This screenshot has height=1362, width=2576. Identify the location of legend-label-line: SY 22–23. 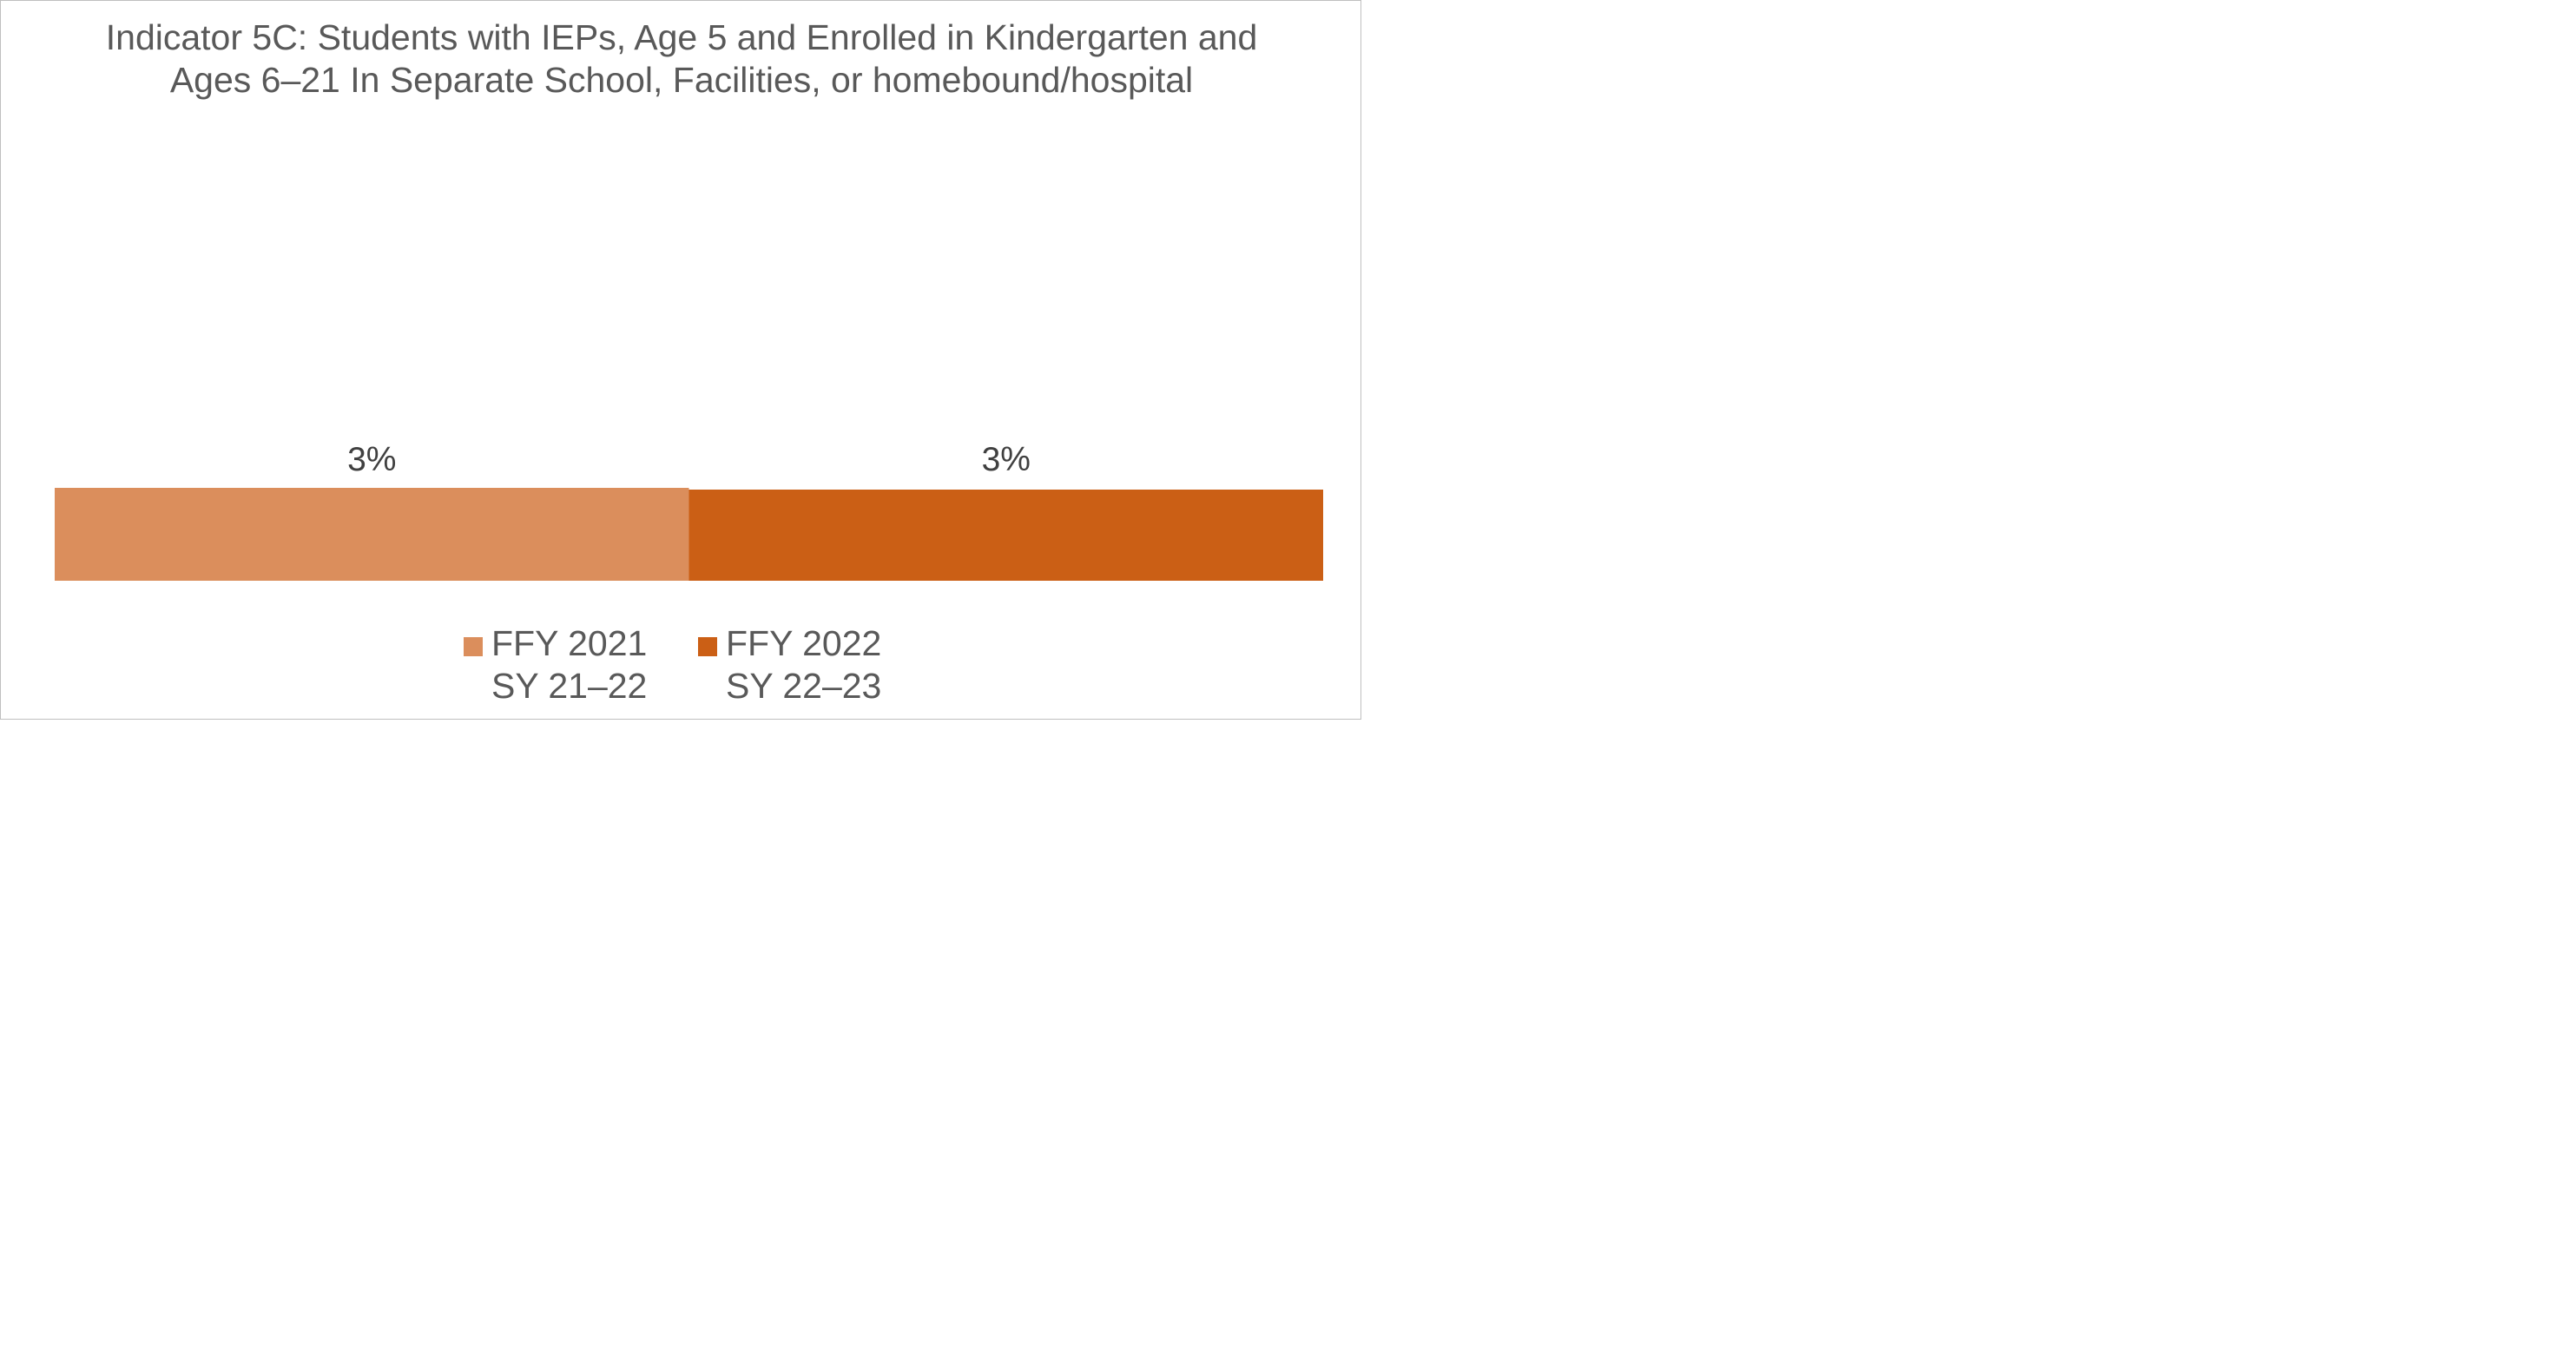
(804, 686).